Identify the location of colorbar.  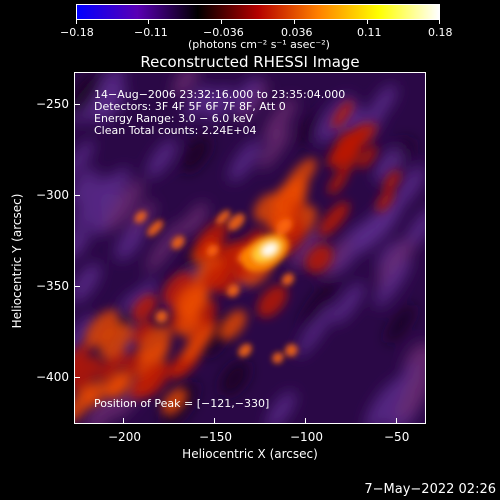
(258, 12).